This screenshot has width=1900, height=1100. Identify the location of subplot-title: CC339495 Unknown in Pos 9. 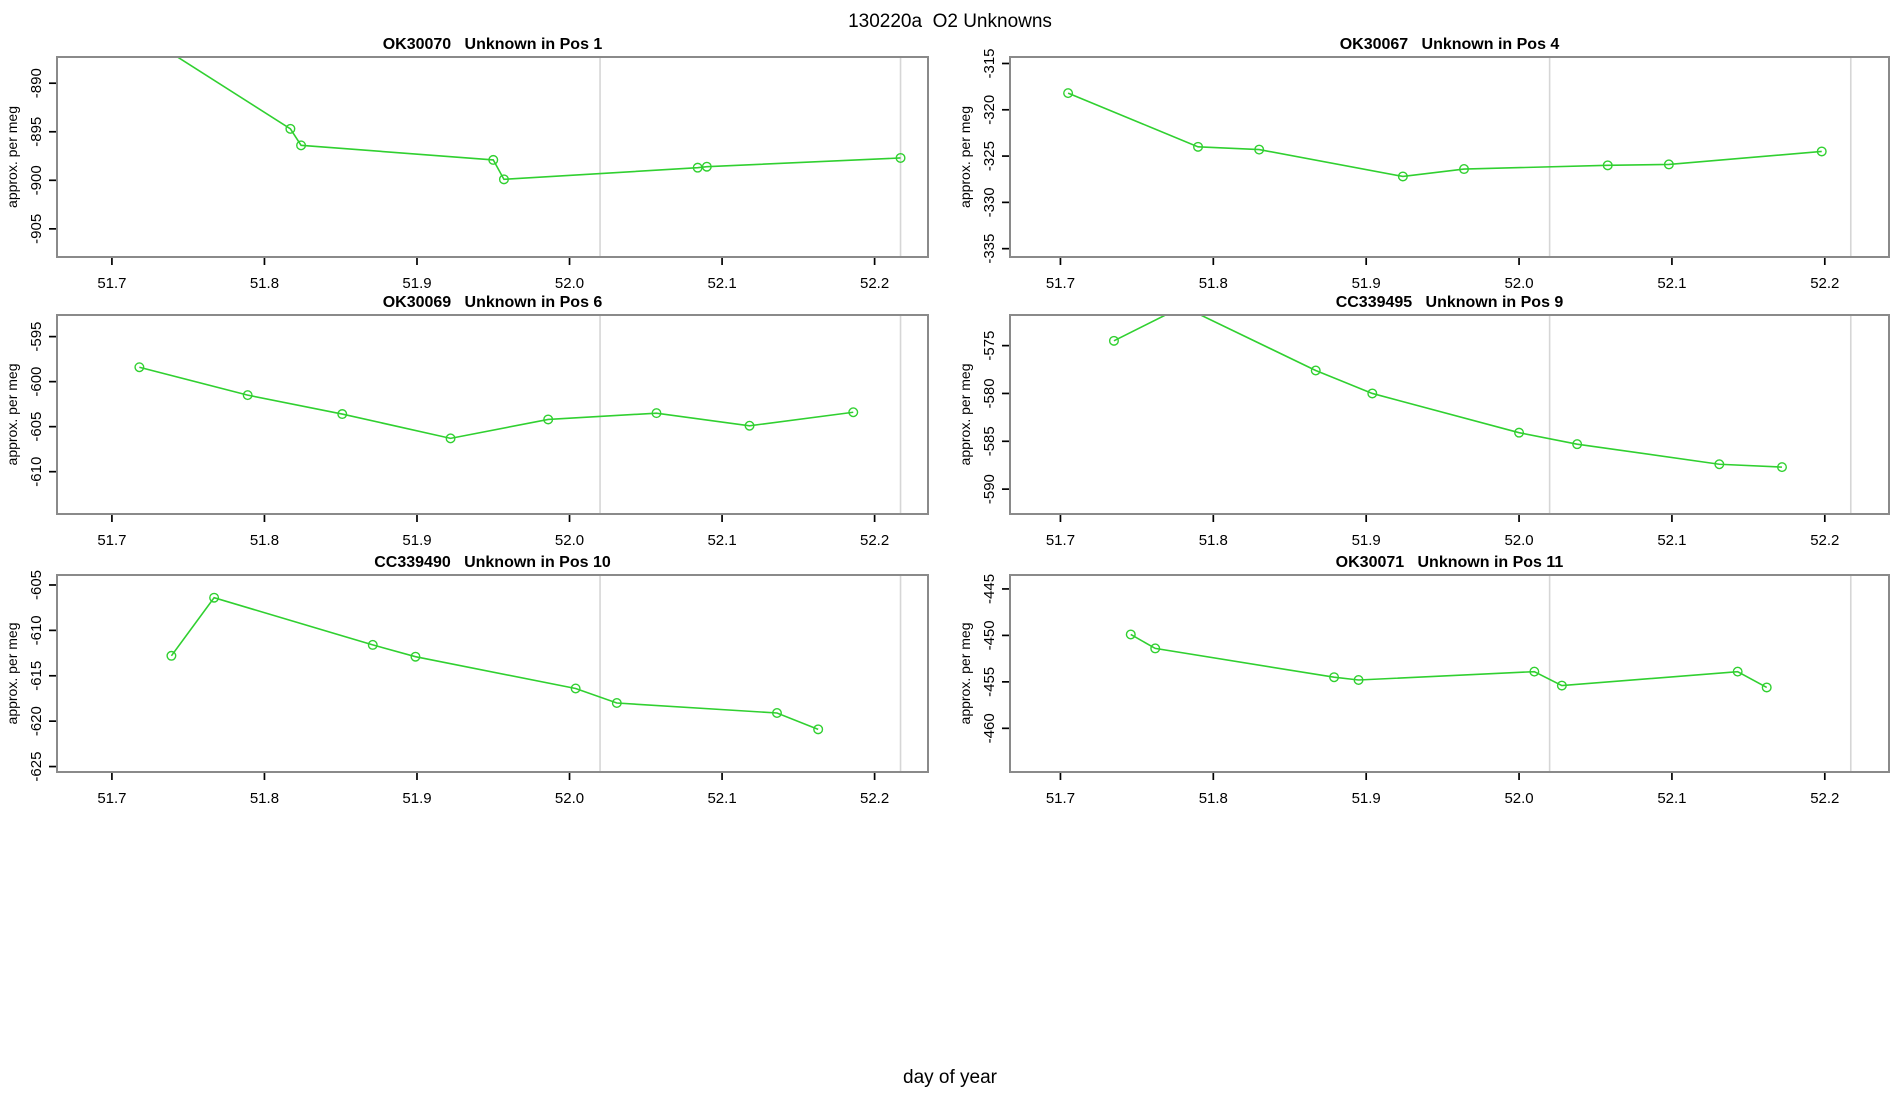
(1450, 302).